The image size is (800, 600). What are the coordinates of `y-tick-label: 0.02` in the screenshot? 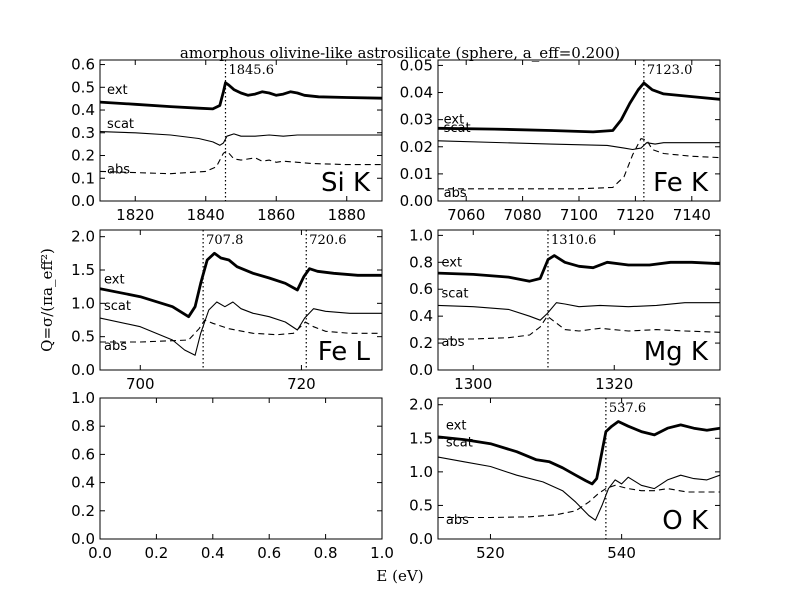 It's located at (416, 147).